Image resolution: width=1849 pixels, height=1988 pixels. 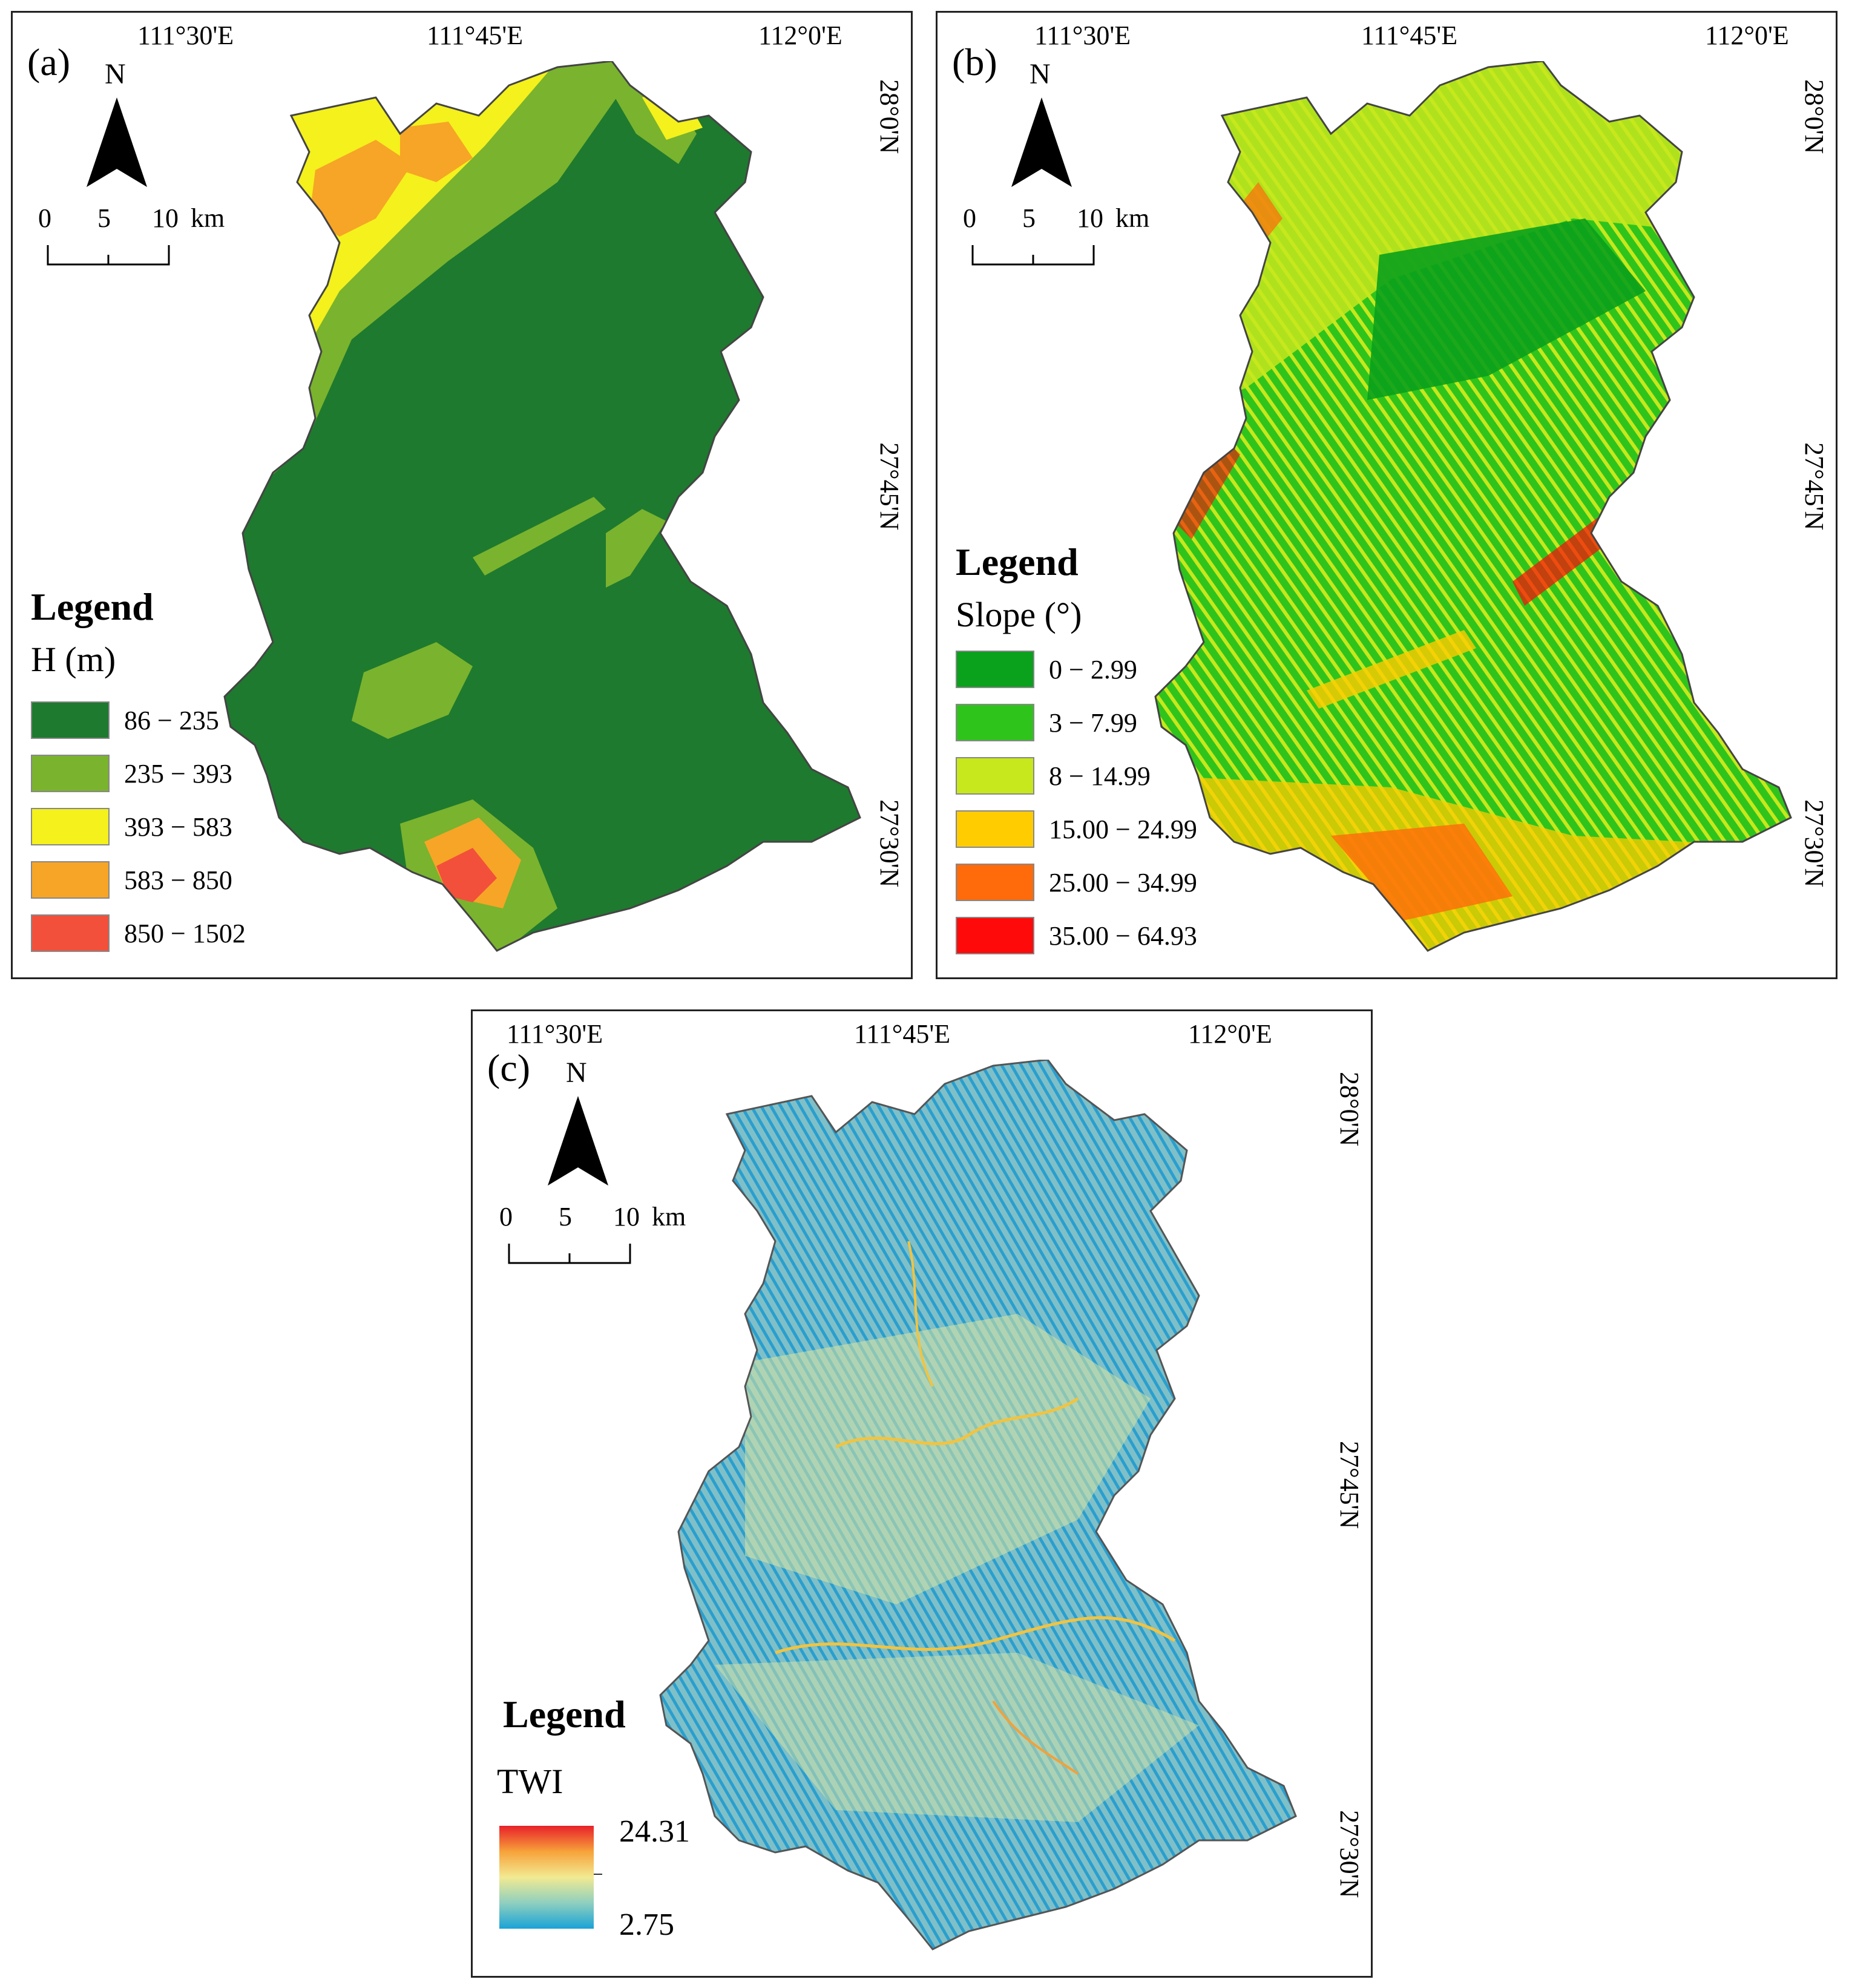 What do you see at coordinates (1093, 669) in the screenshot?
I see `legend-label: 0 − 2.99` at bounding box center [1093, 669].